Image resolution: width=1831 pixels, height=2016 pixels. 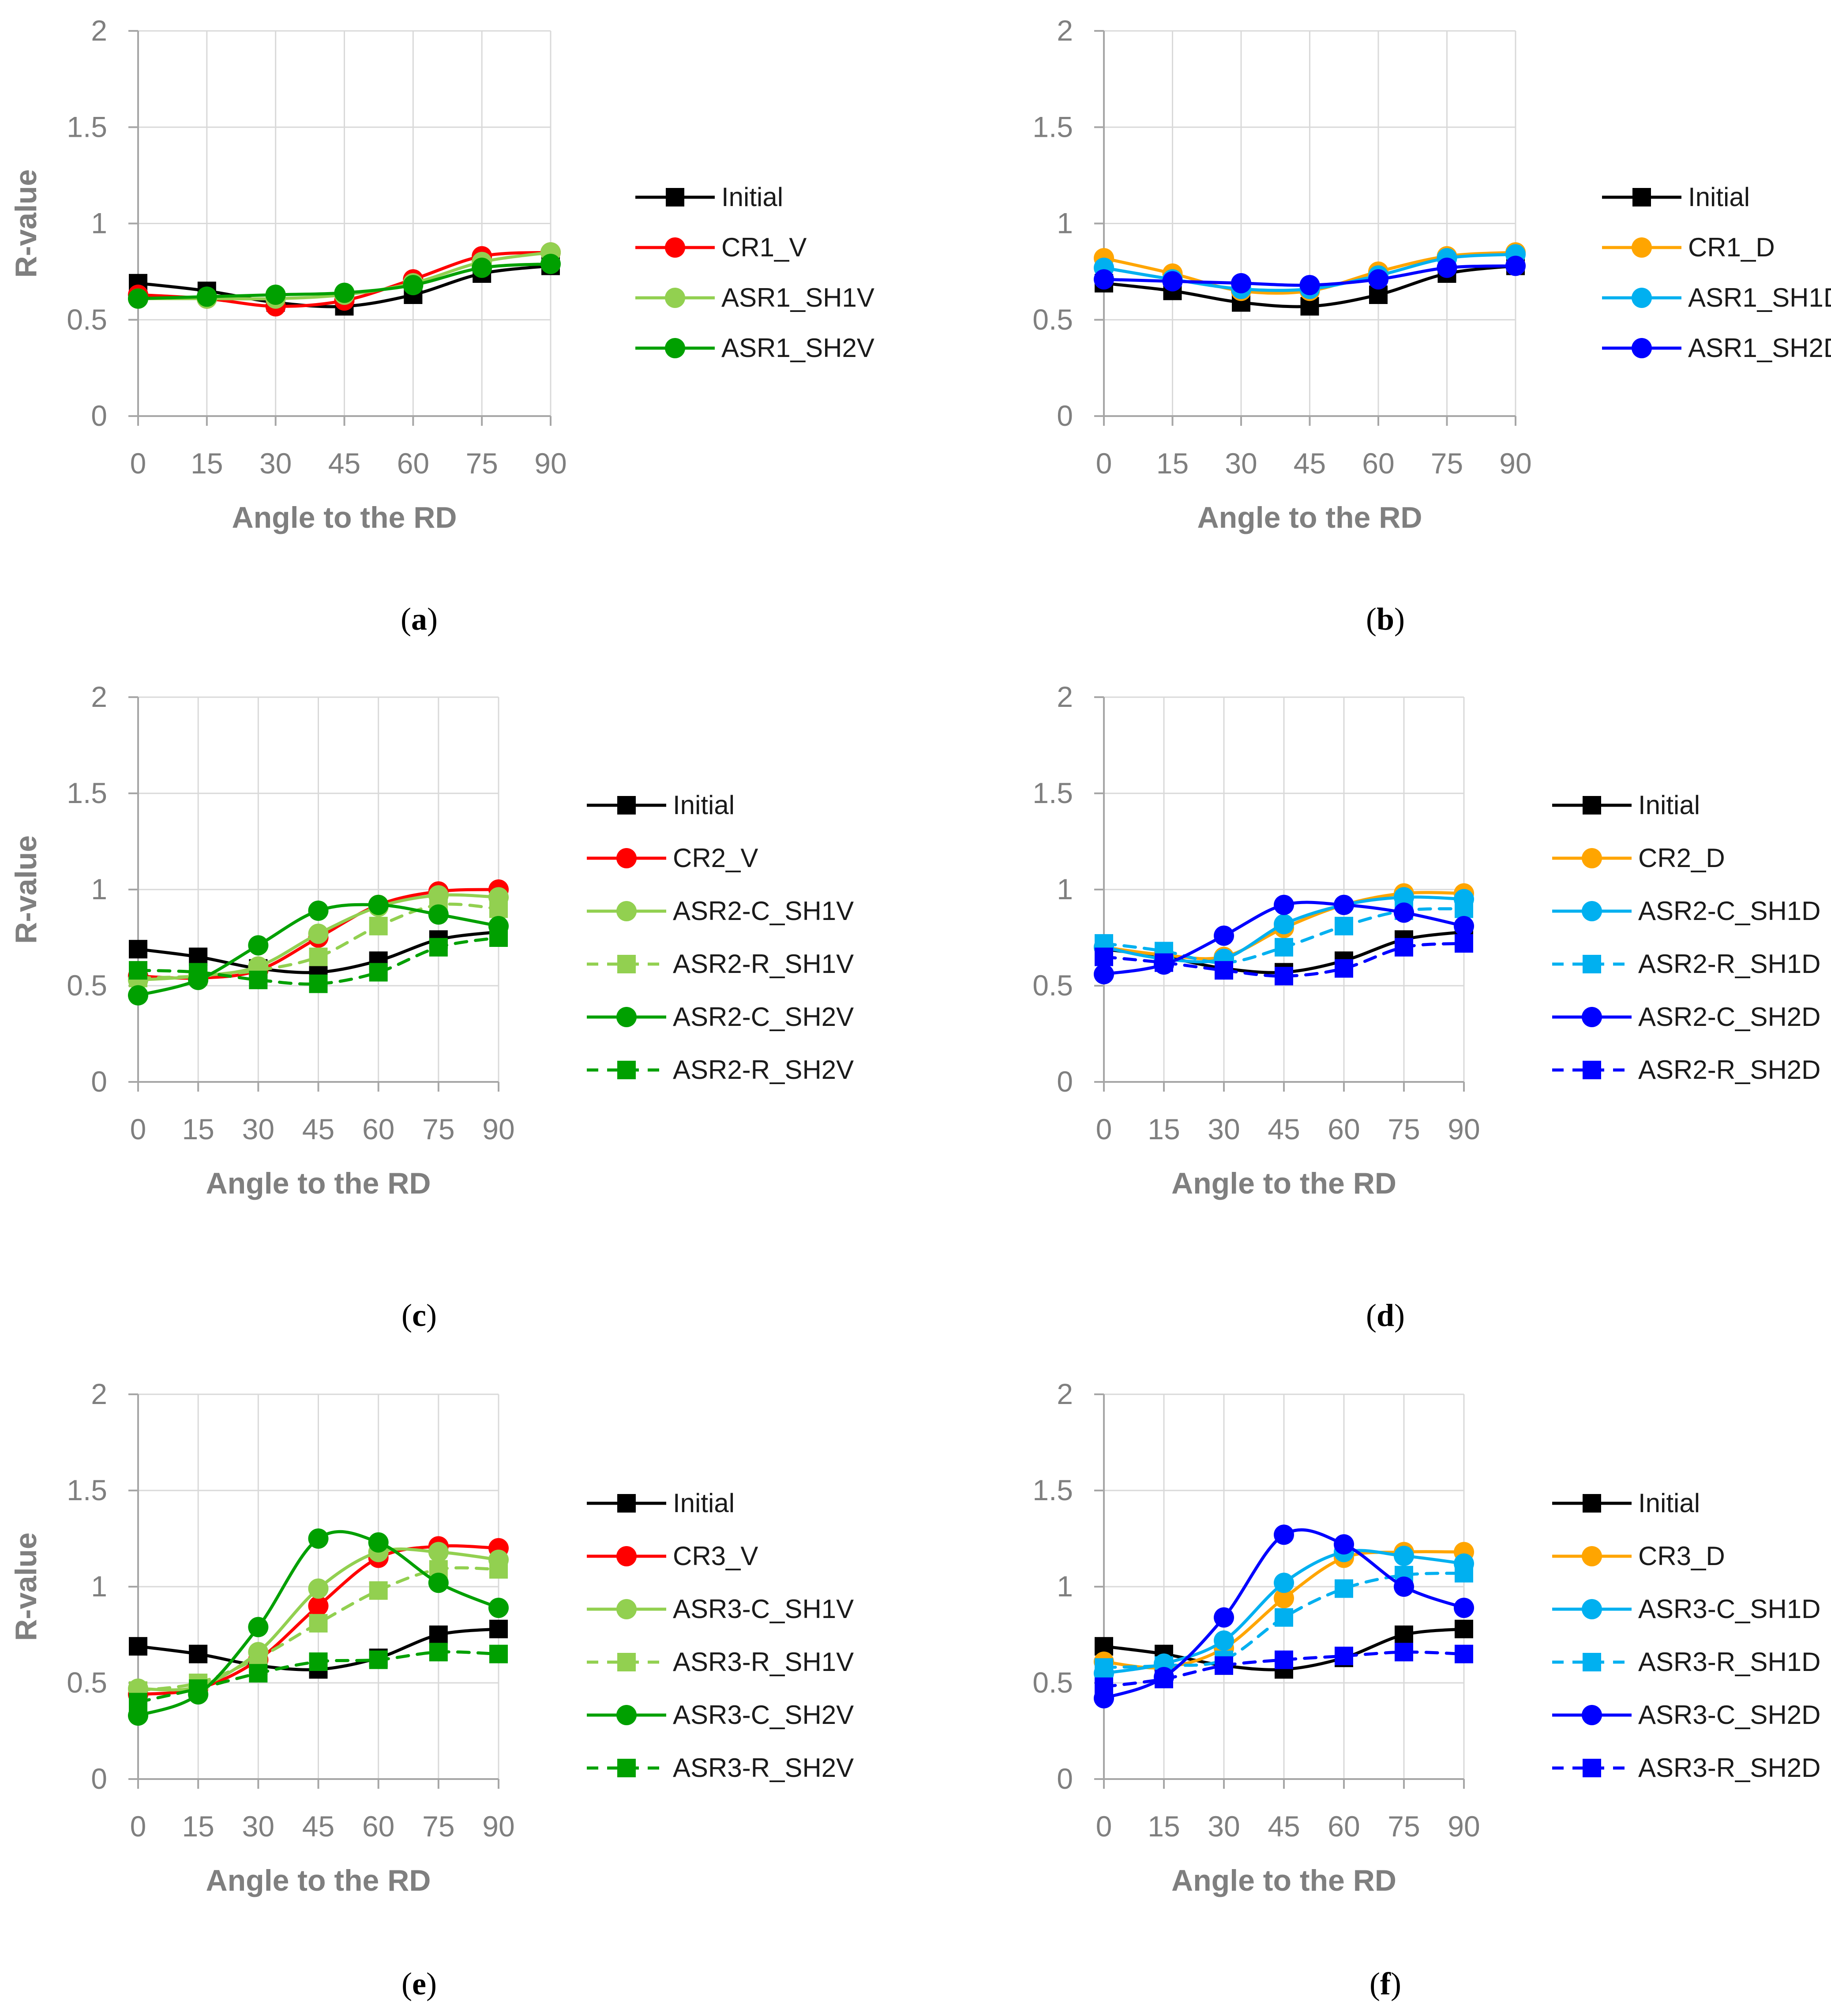 I want to click on legend-label: ASR1_SH1D, so click(x=1759, y=297).